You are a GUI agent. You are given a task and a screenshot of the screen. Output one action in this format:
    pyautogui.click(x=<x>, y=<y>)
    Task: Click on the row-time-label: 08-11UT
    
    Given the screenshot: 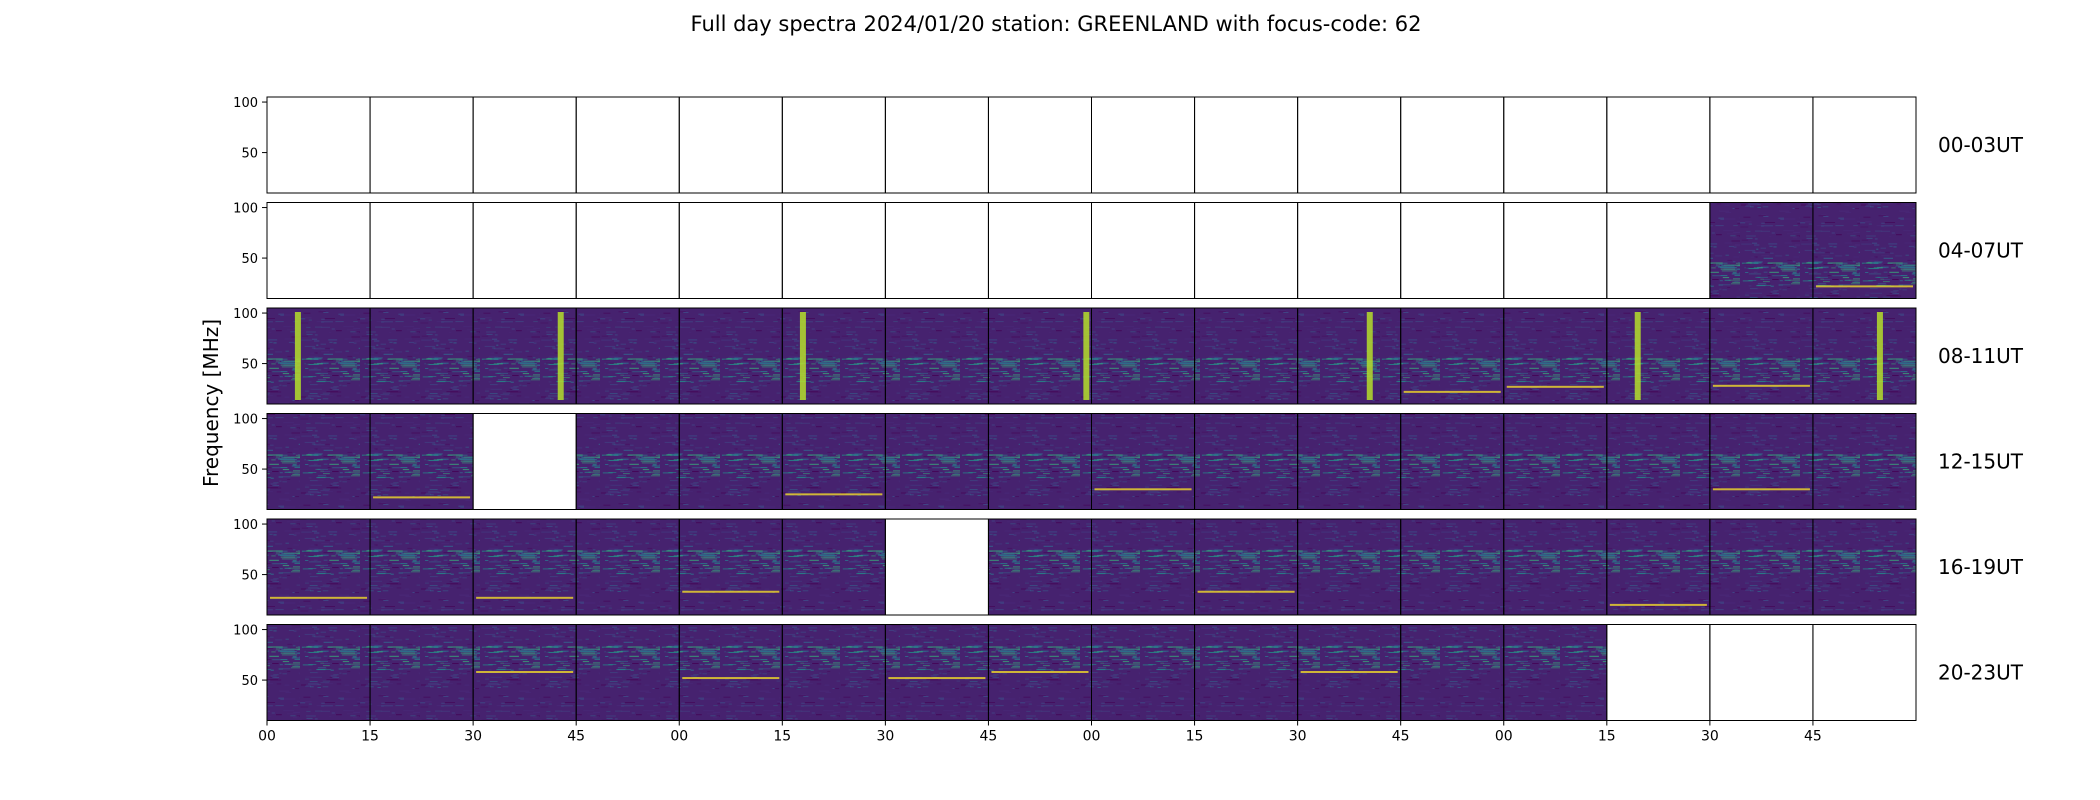 What is the action you would take?
    pyautogui.click(x=1981, y=356)
    